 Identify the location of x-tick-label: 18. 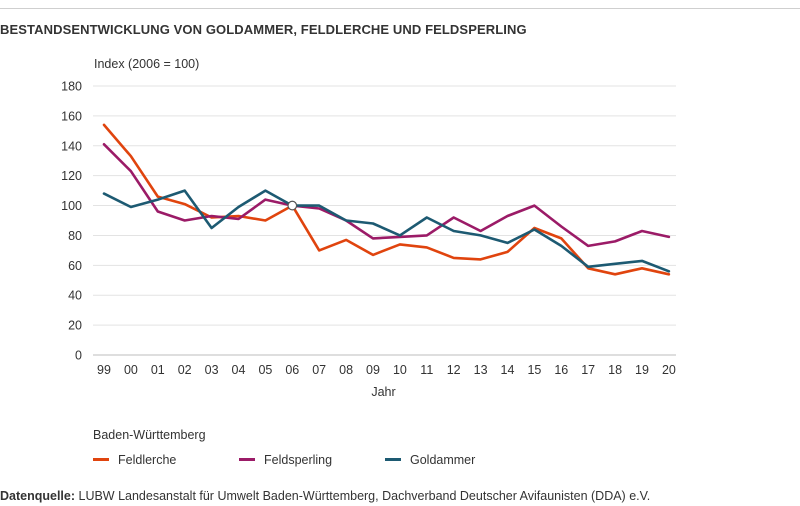
(615, 370).